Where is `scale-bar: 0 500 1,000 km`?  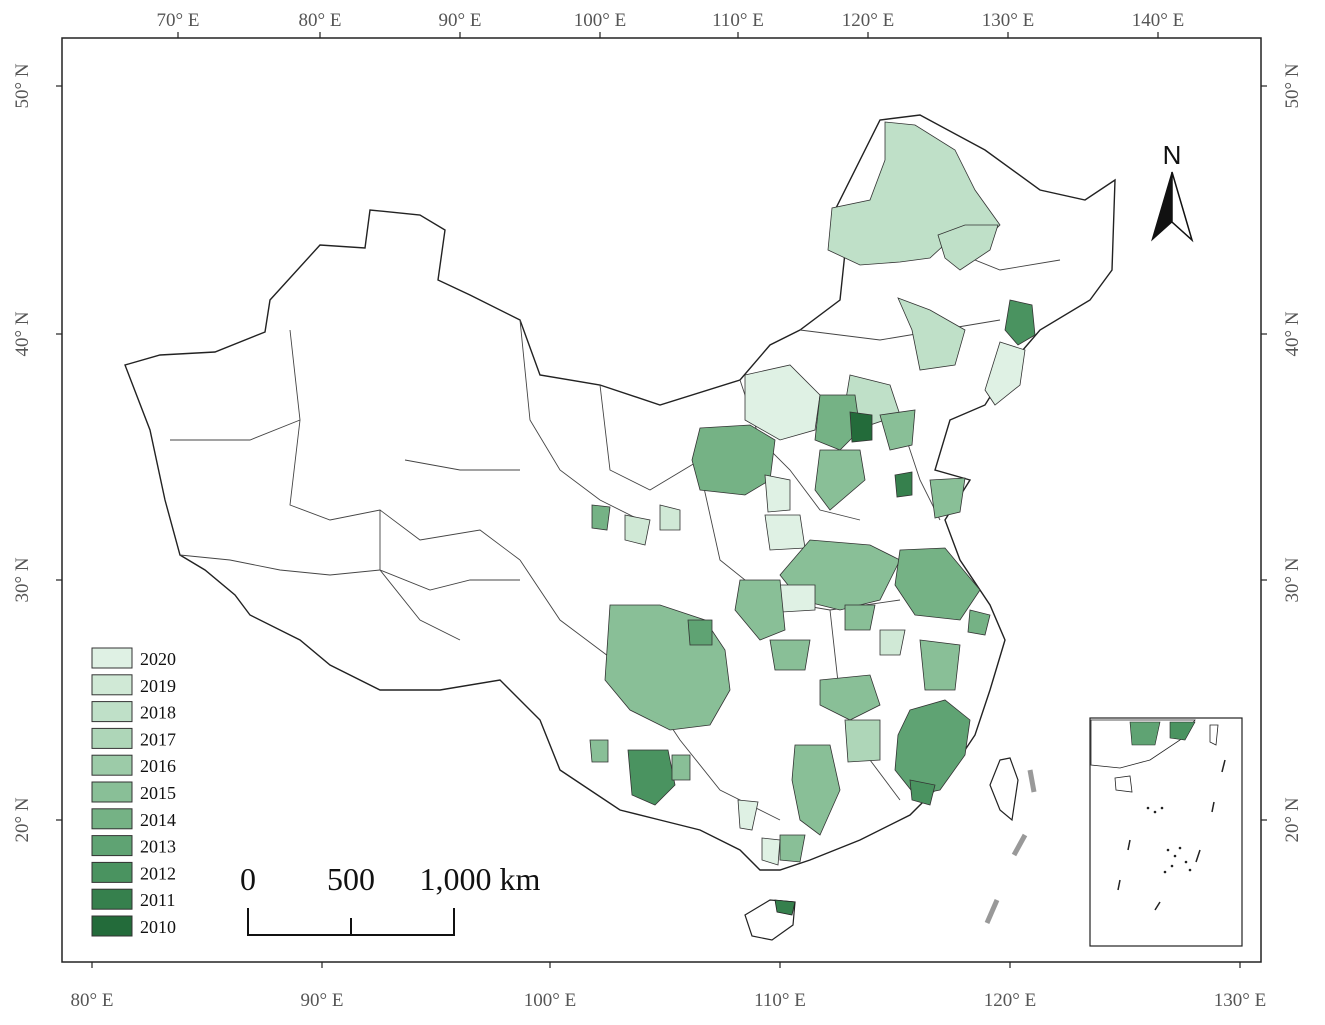
scale-bar: 0 500 1,000 km is located at coordinates (390, 898).